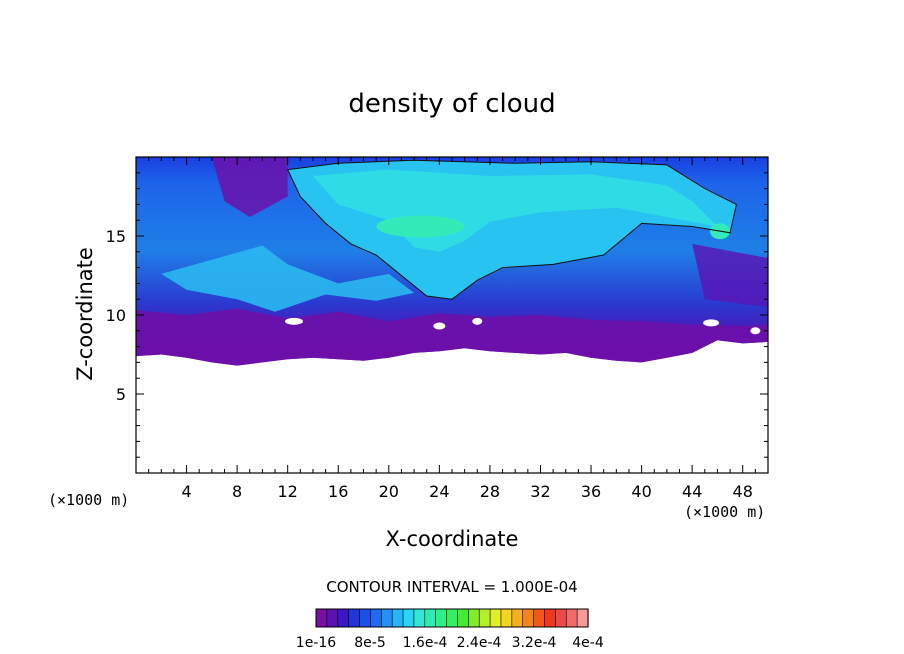 The width and height of the screenshot is (904, 654). I want to click on y-tick-label: 15, so click(116, 236).